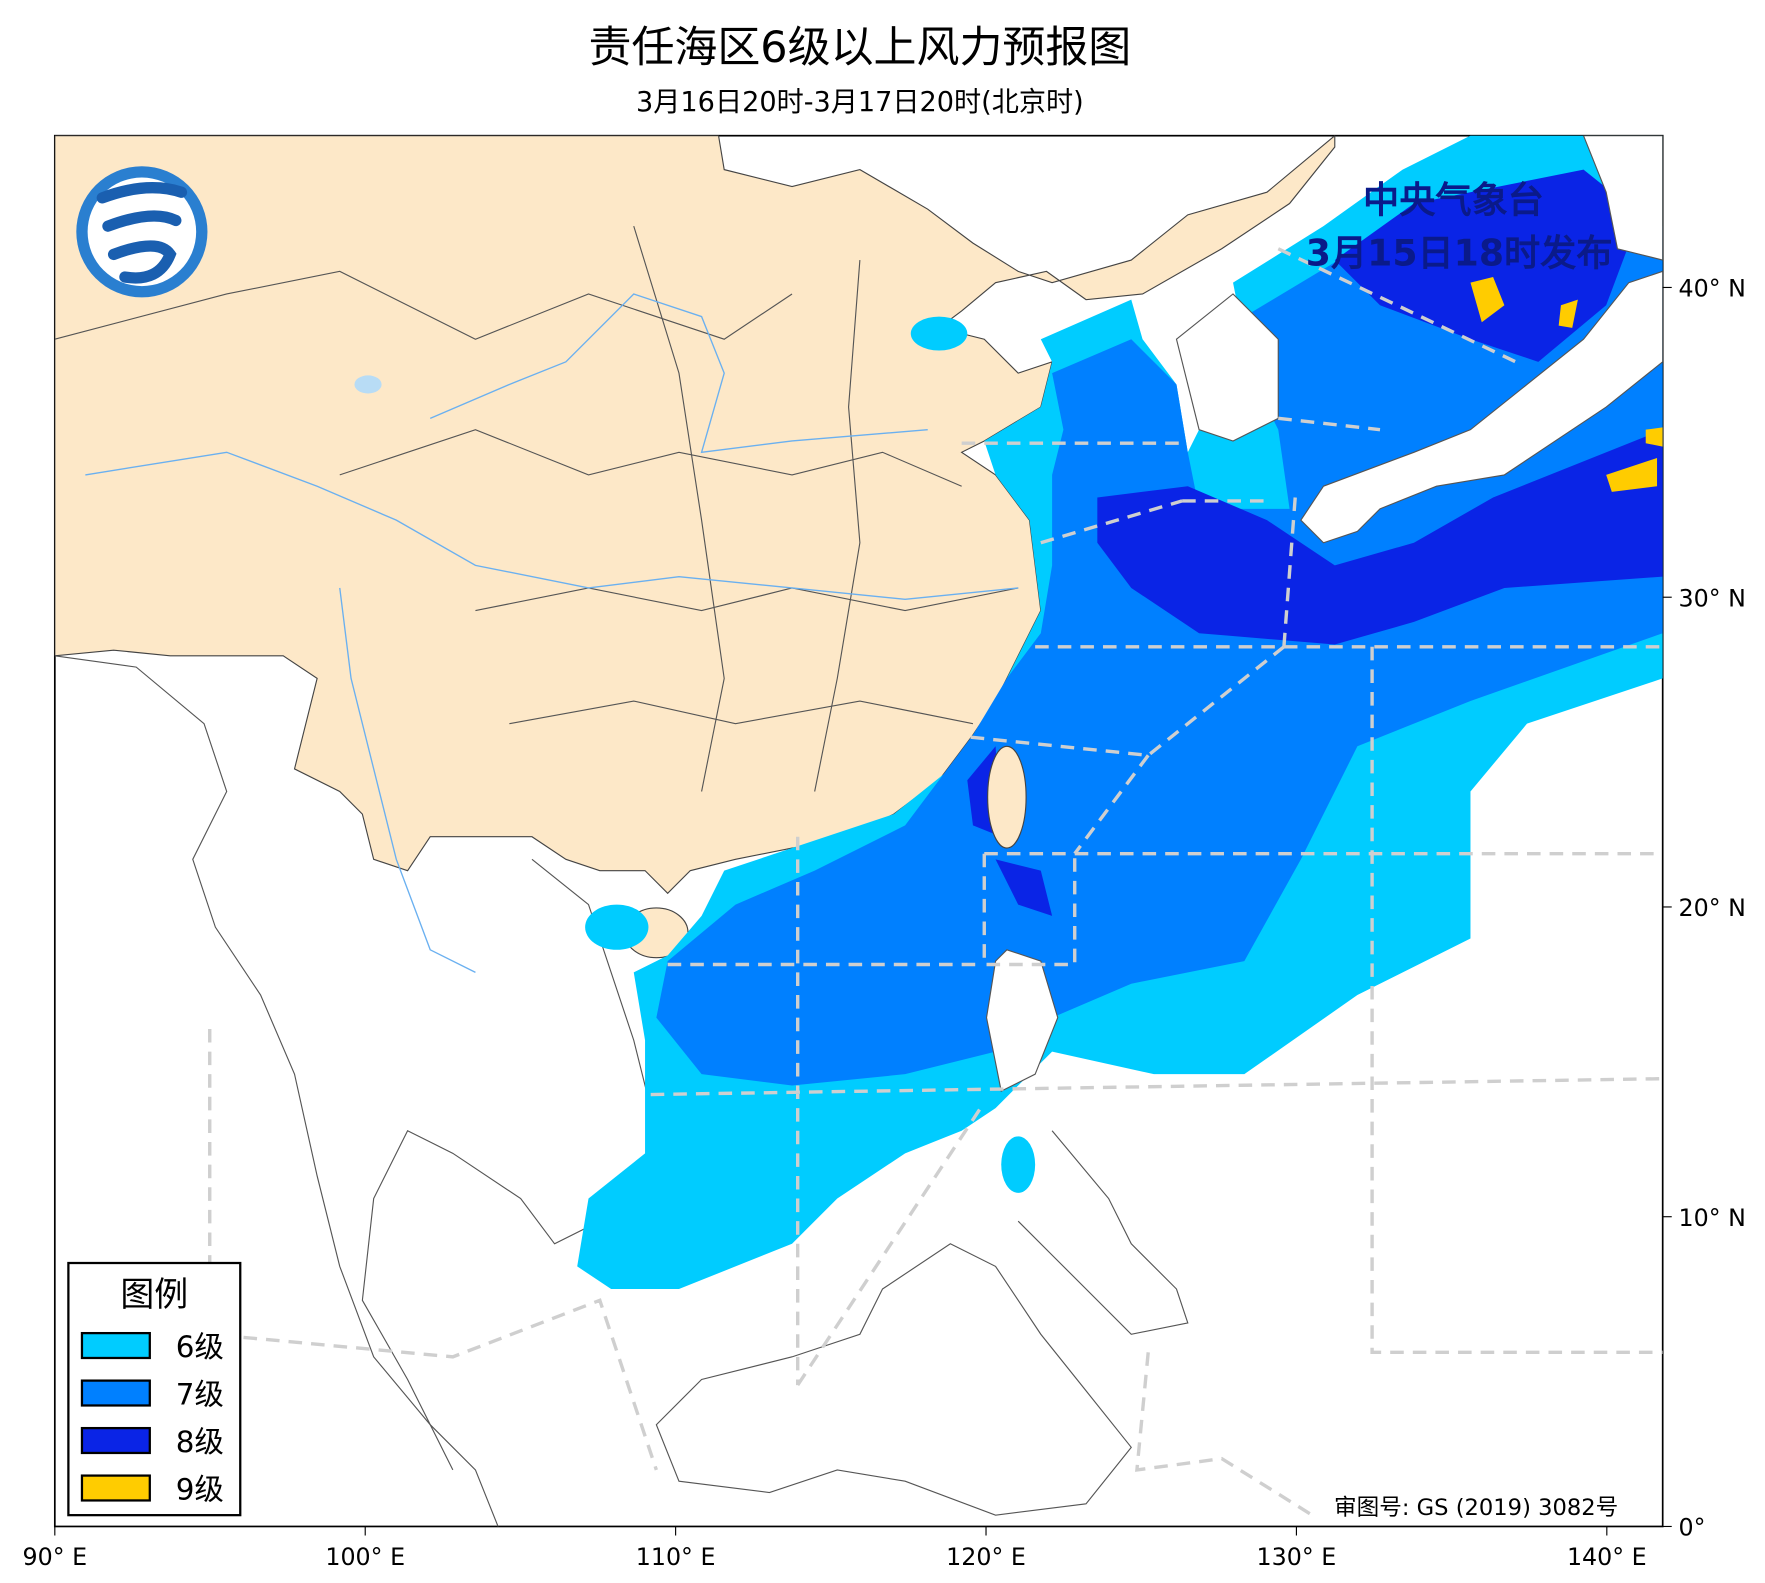 This screenshot has width=1765, height=1583. Describe the element at coordinates (368, 384) in the screenshot. I see `lake` at that location.